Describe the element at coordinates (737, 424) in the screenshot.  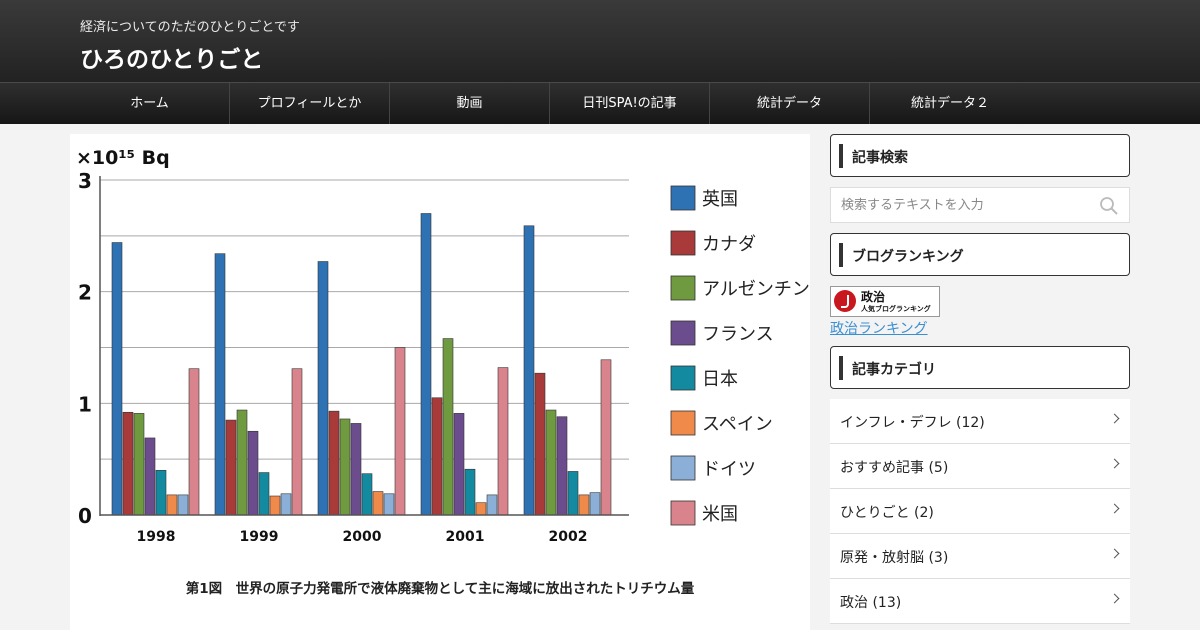
I see `legend-label: スペイン` at that location.